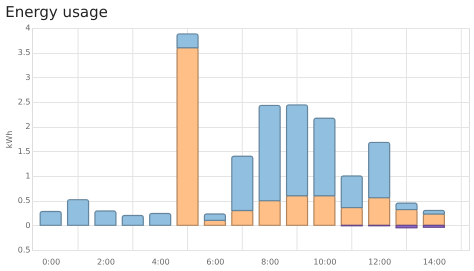  What do you see at coordinates (380, 262) in the screenshot?
I see `x-tick-label: 12:00` at bounding box center [380, 262].